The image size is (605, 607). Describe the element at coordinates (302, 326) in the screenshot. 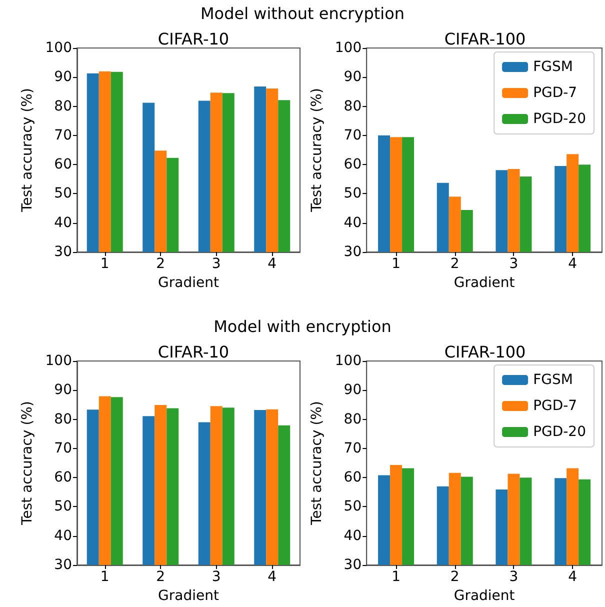

I see `text: Model with encryption` at that location.